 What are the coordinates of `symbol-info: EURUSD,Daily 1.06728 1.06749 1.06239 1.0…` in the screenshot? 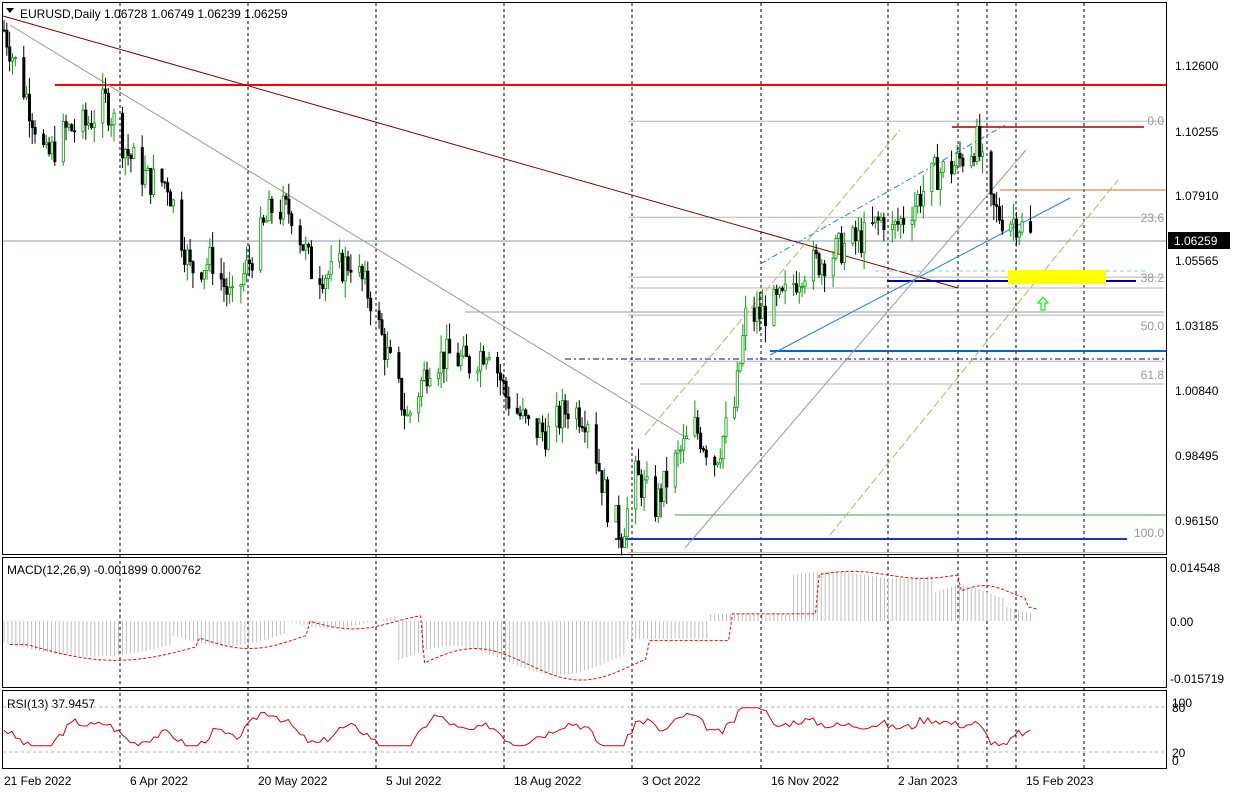 It's located at (154, 14).